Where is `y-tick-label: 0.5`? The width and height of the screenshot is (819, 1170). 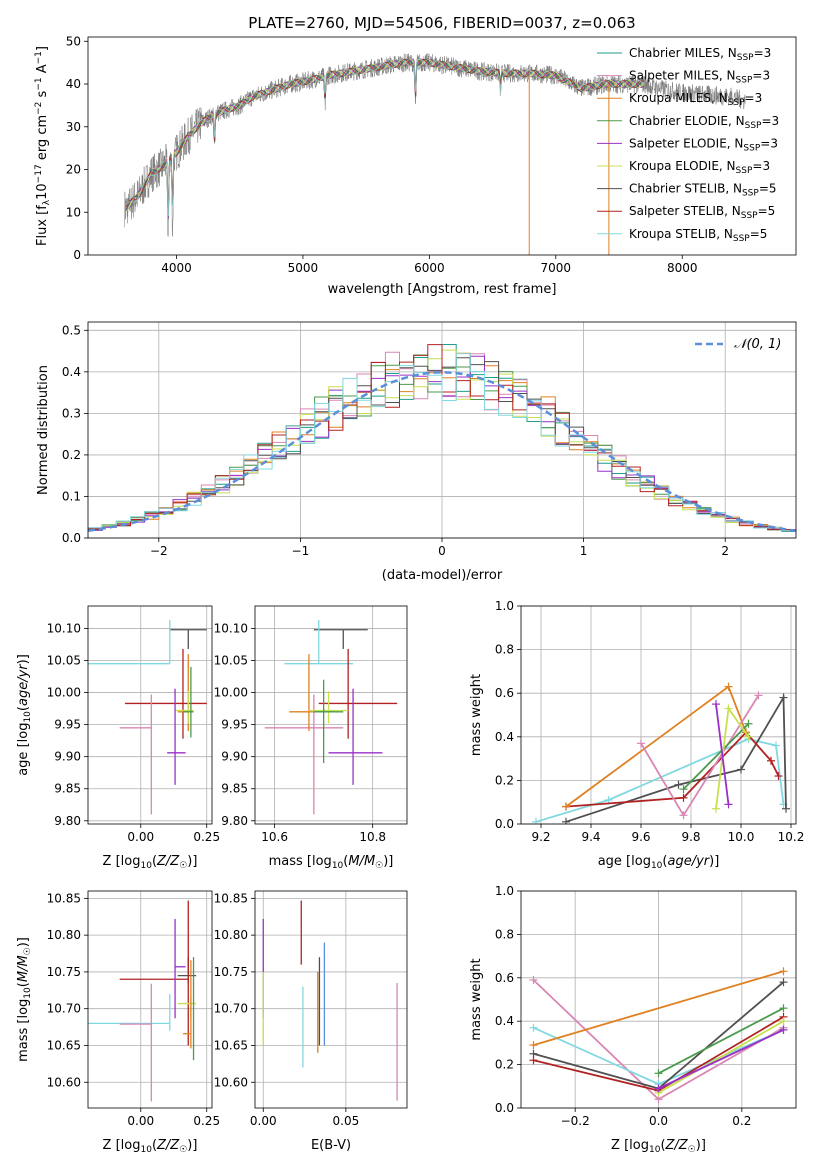 y-tick-label: 0.5 is located at coordinates (71, 330).